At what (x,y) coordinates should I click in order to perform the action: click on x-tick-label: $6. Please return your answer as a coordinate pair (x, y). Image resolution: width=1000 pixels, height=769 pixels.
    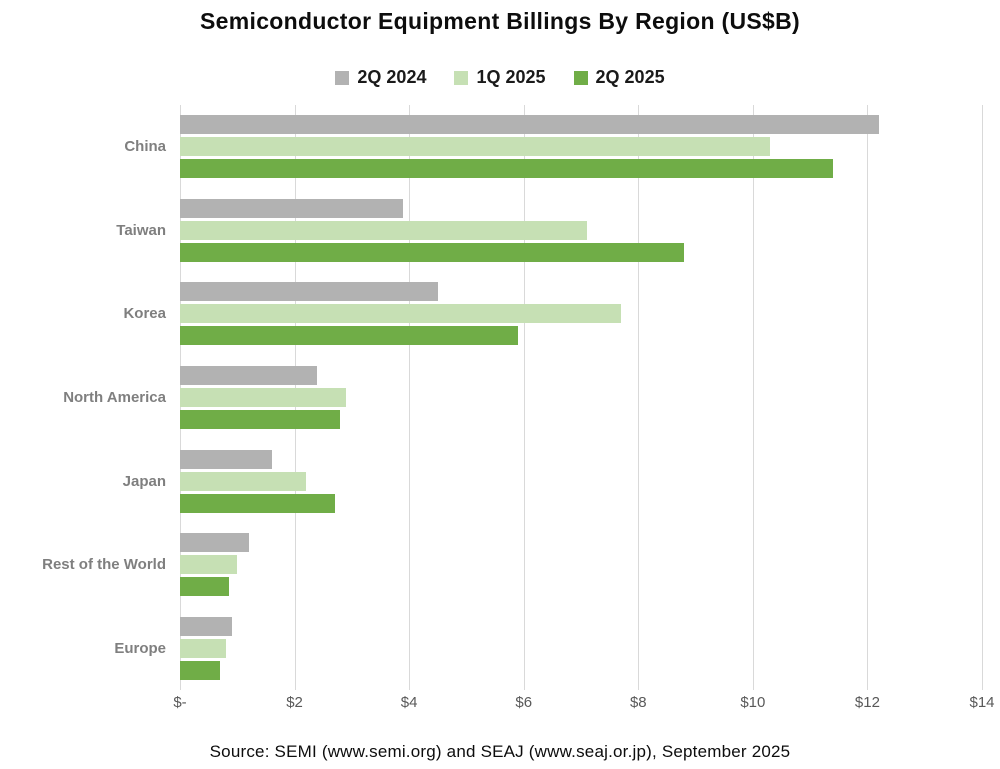
    Looking at the image, I should click on (524, 702).